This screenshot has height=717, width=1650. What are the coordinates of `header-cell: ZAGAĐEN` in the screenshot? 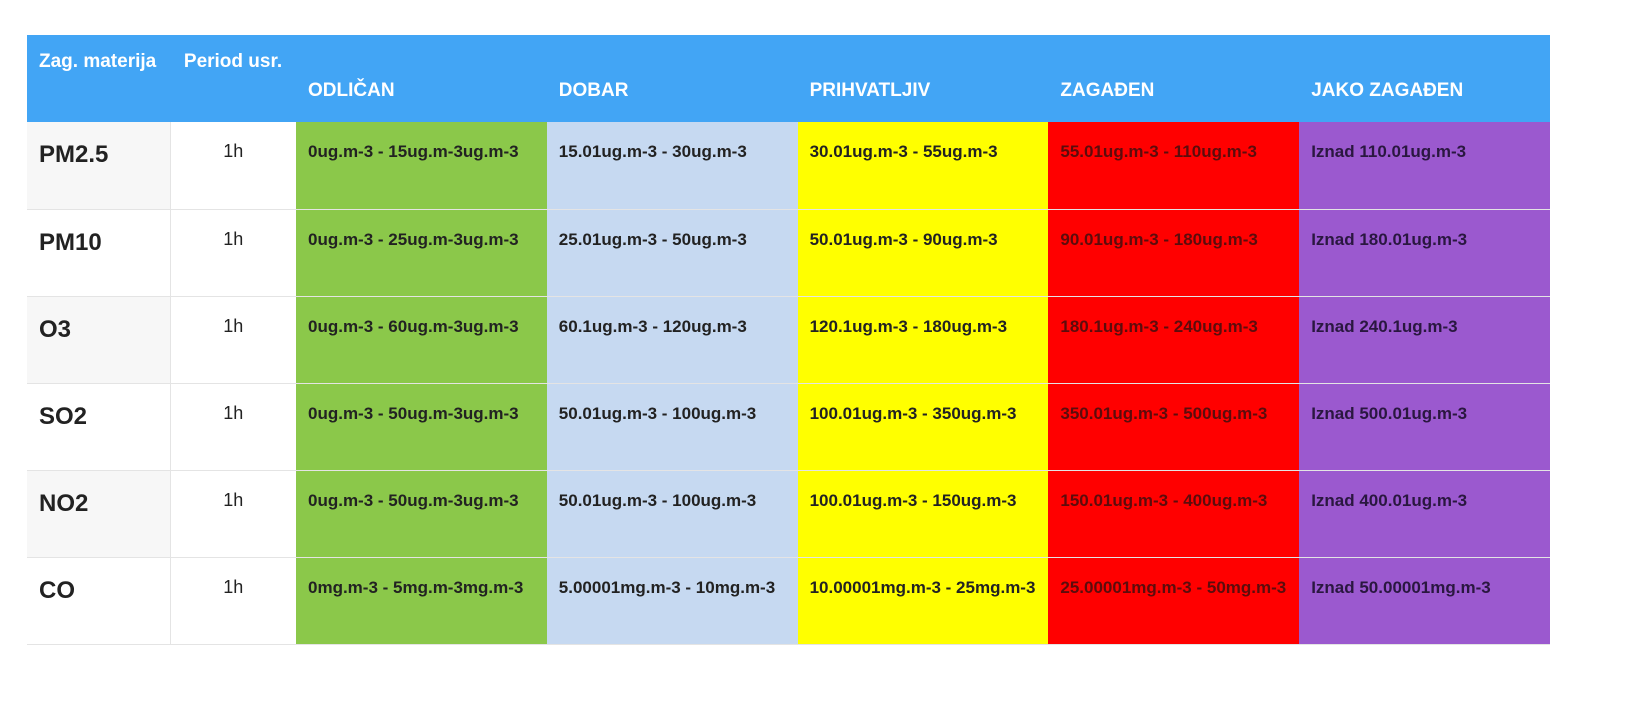 It's located at (1174, 78).